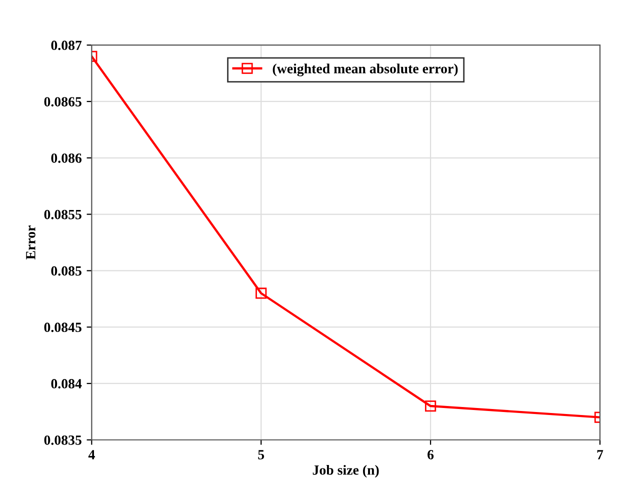 The height and width of the screenshot is (501, 641). What do you see at coordinates (66, 383) in the screenshot?
I see `y-tick-label: 0.084` at bounding box center [66, 383].